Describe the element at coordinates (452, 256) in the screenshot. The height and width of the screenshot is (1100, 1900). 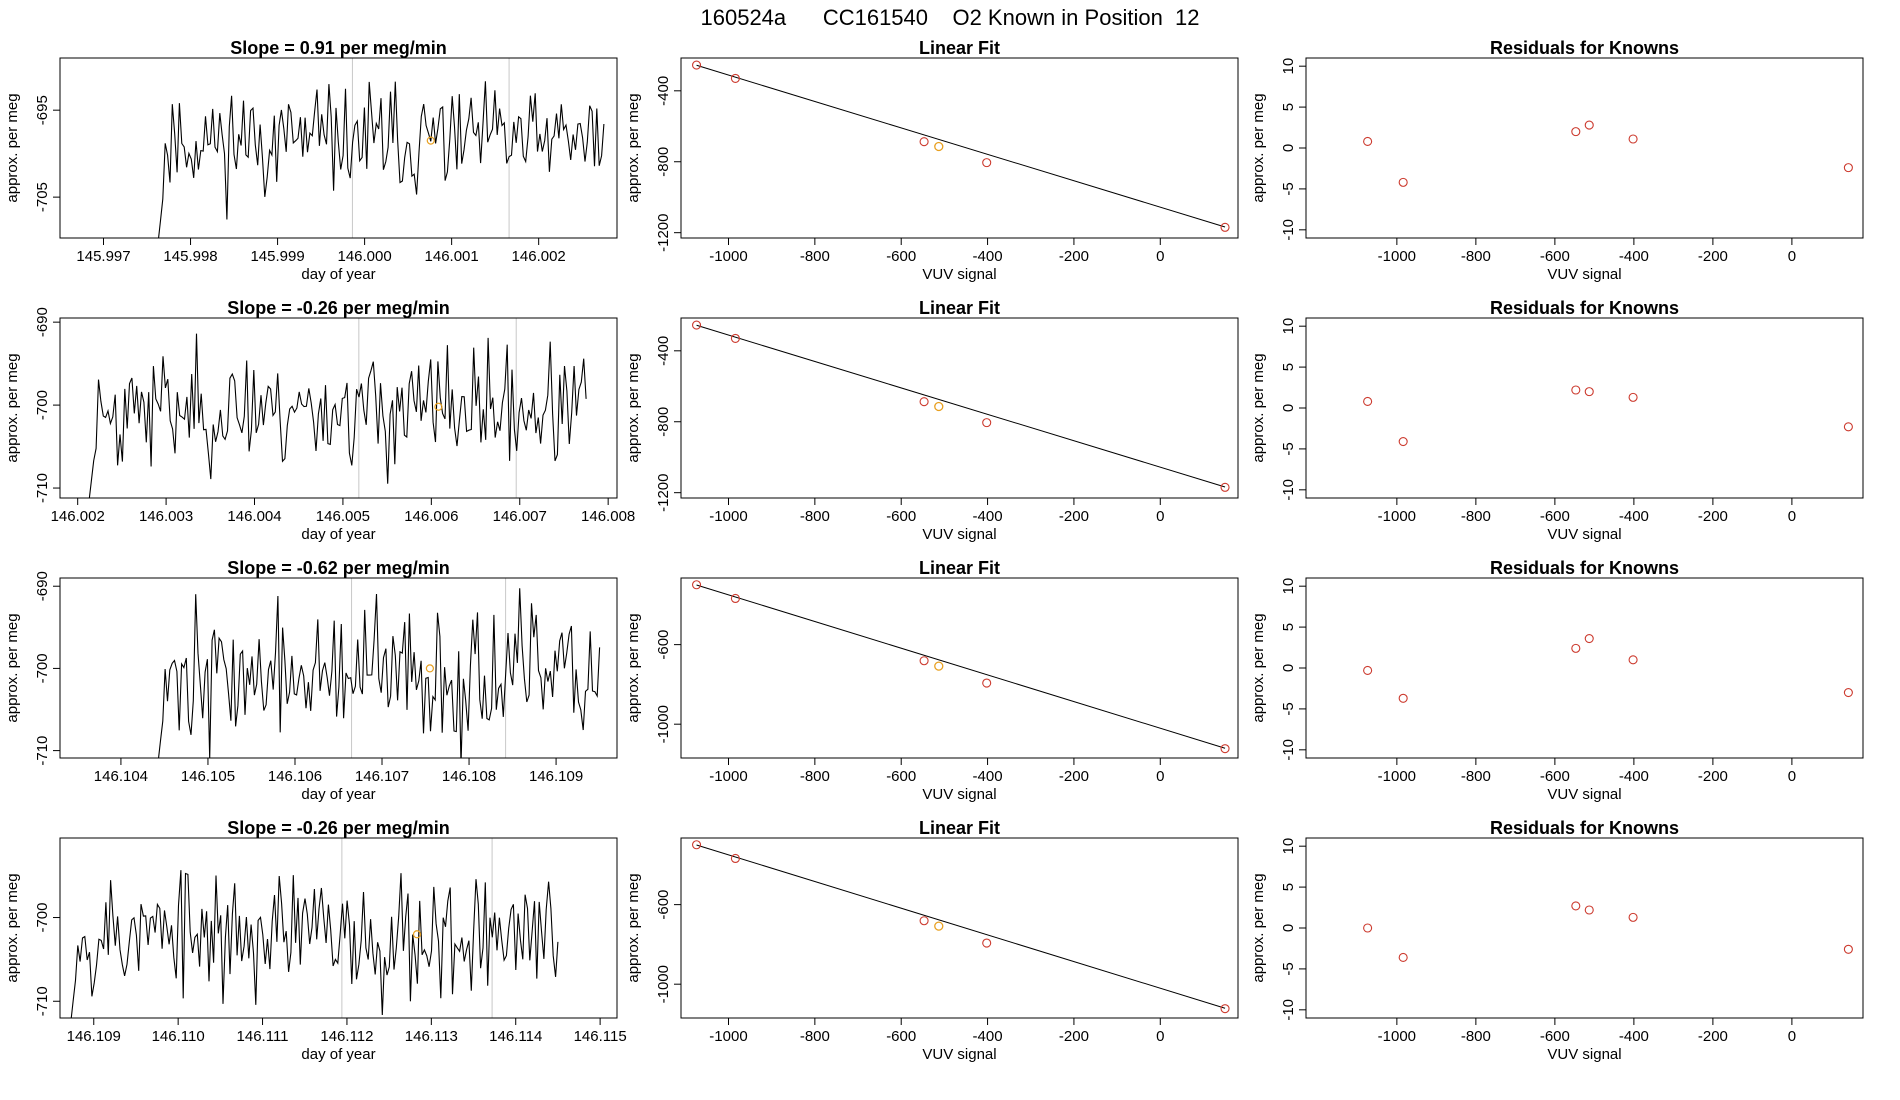
I see `x-tick-label: 146.001` at that location.